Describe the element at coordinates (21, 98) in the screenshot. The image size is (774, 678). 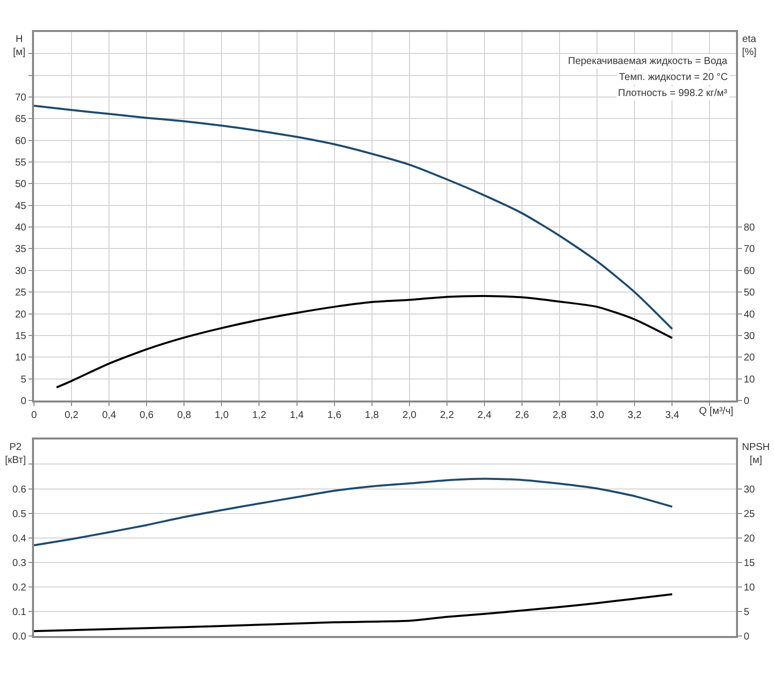
I see `y-tick-label: 70` at that location.